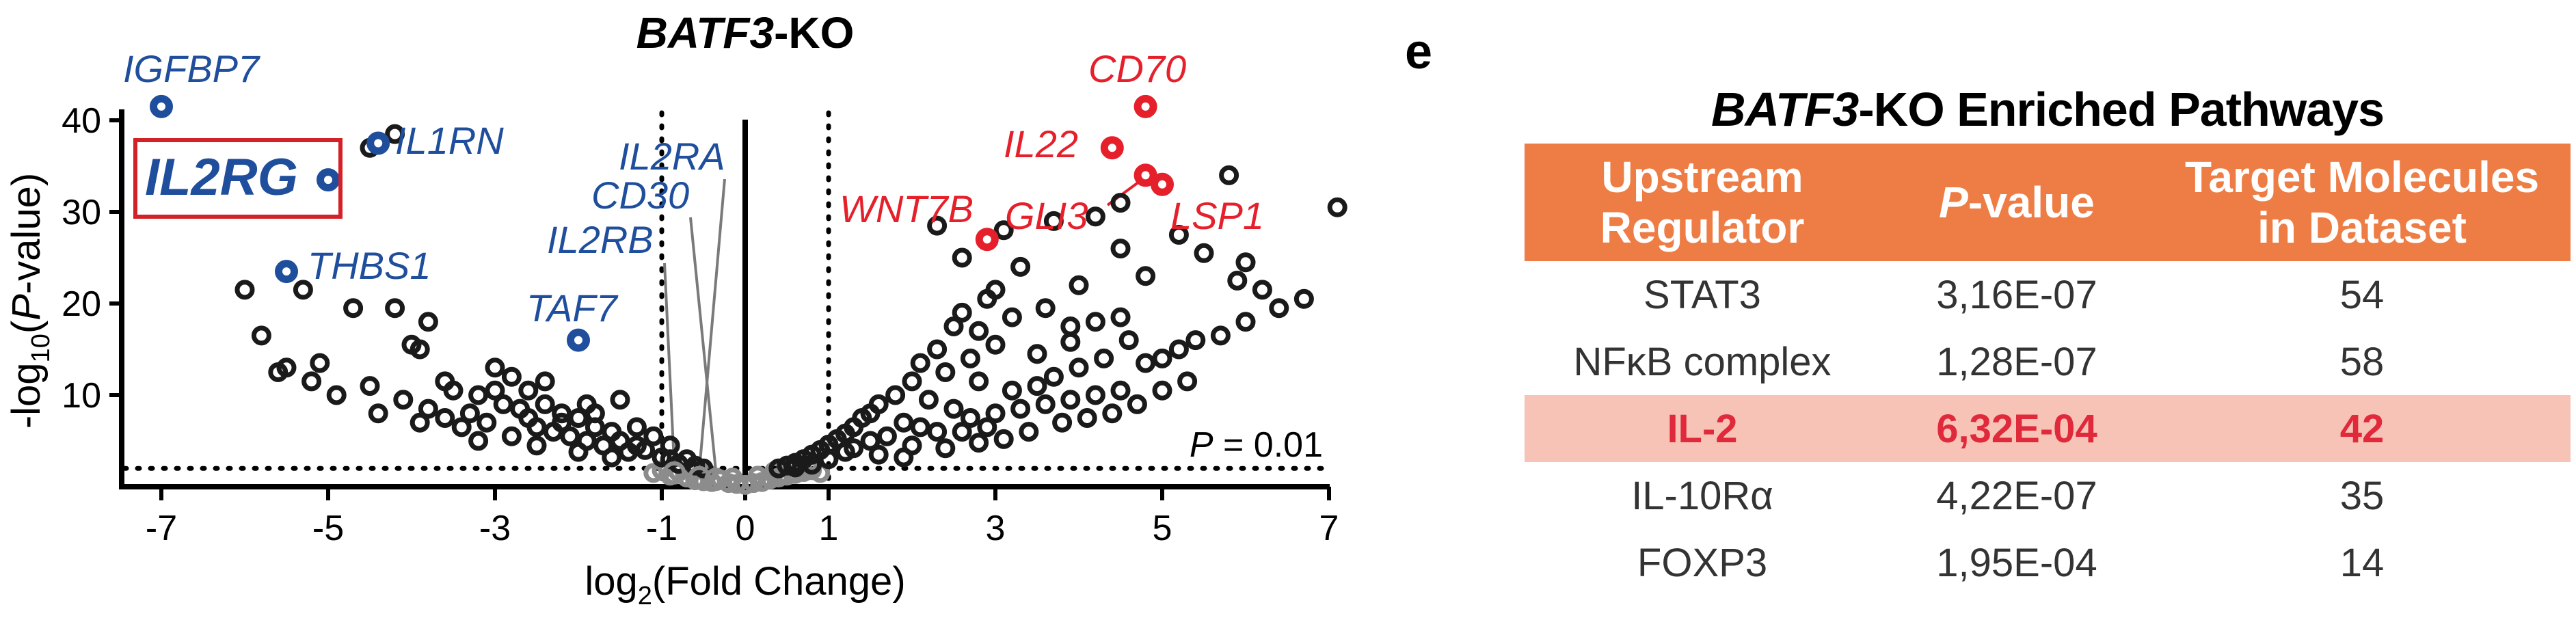  What do you see at coordinates (1784, 109) in the screenshot?
I see `table-title-gene: BATF3` at bounding box center [1784, 109].